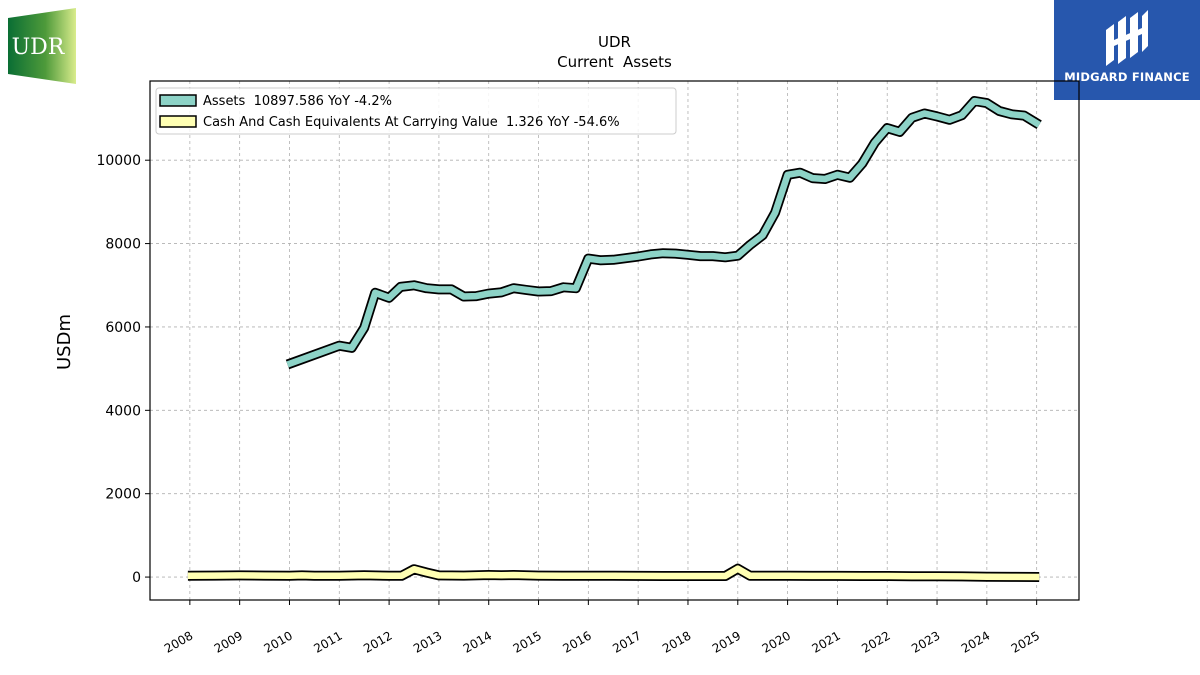 Image resolution: width=1200 pixels, height=675 pixels. I want to click on x-tick-label: 2008, so click(178, 641).